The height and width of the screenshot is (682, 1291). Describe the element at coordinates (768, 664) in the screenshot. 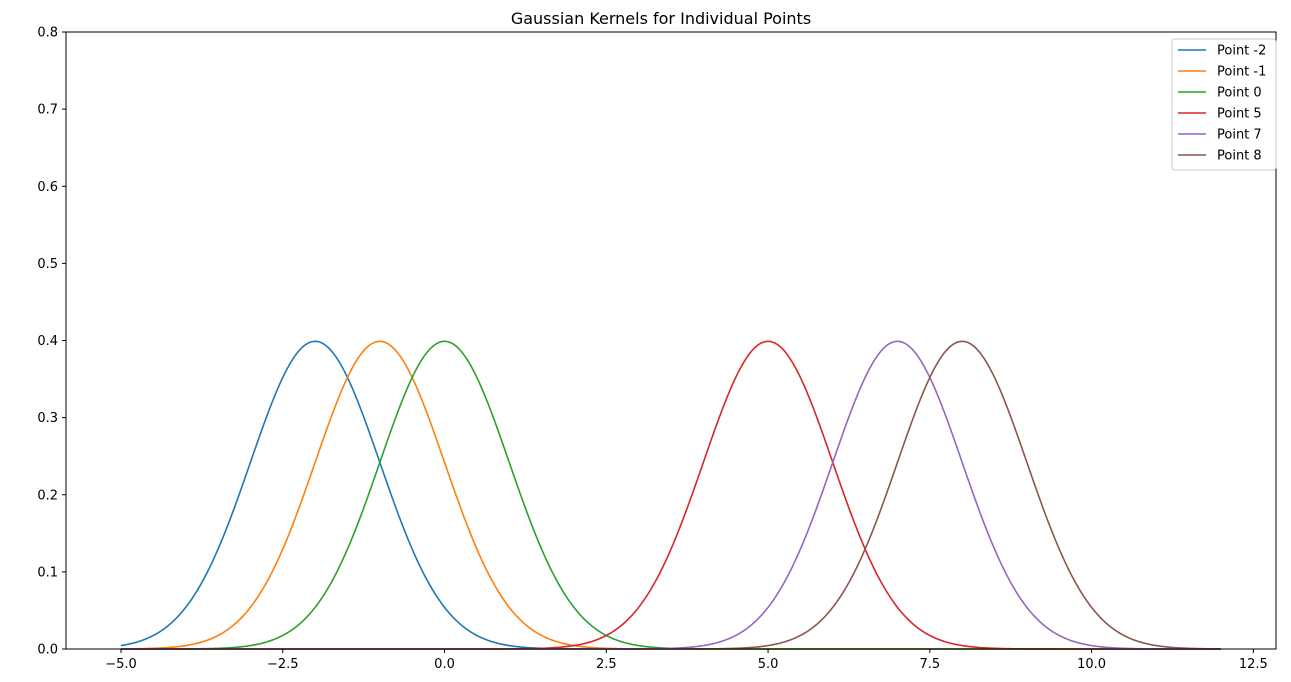

I see `x-tick-label: 5.0` at that location.